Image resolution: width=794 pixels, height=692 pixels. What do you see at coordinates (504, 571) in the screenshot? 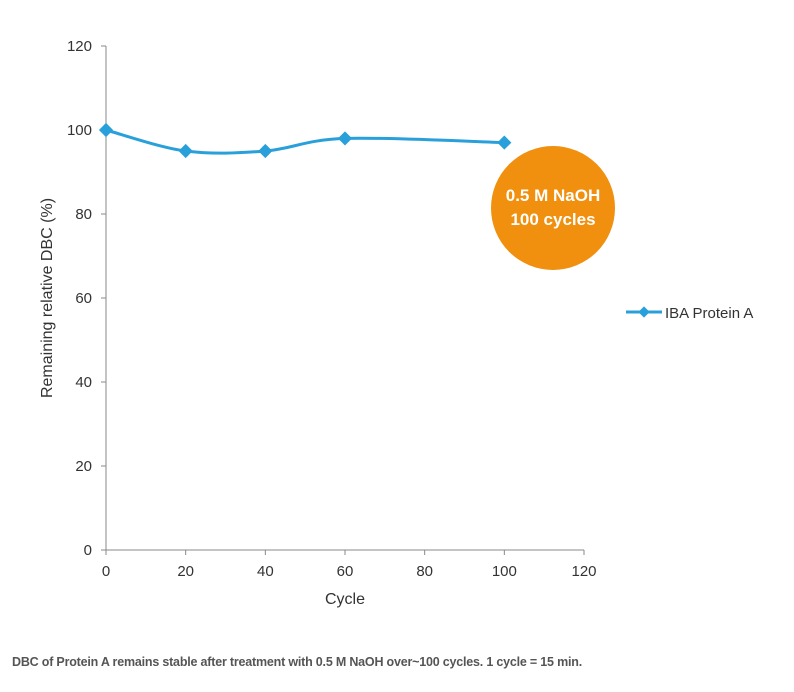
I see `x-tick-label: 100` at bounding box center [504, 571].